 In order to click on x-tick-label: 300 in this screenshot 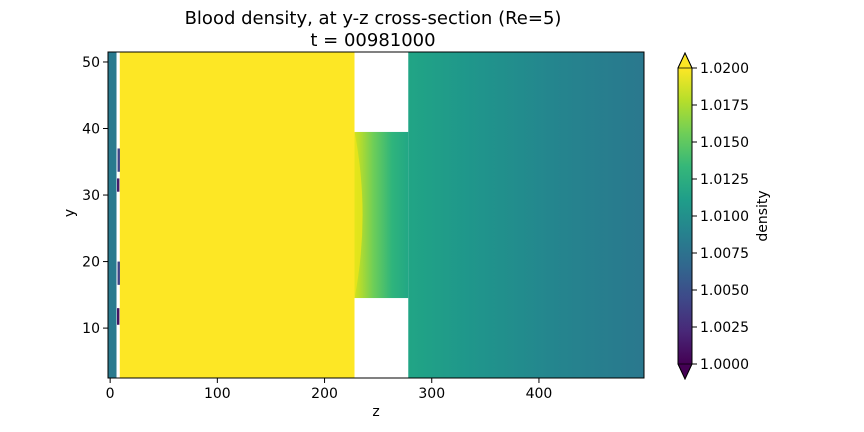, I will do `click(431, 394)`.